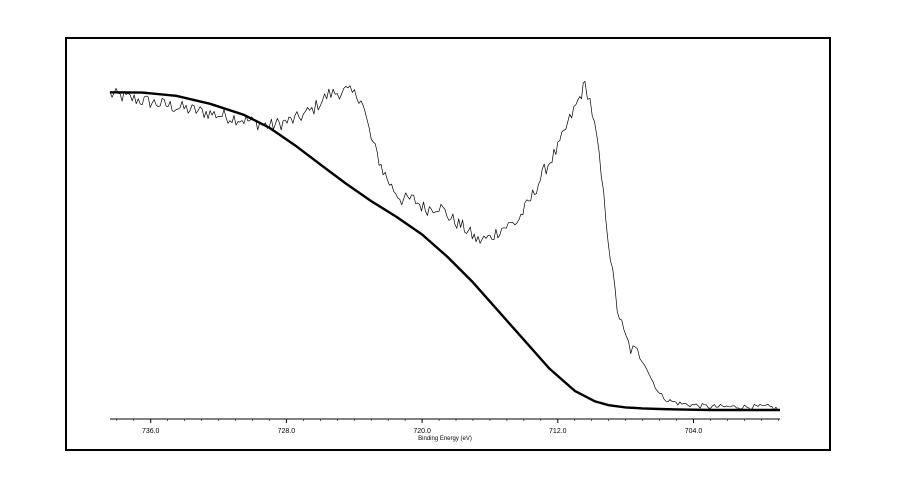 The height and width of the screenshot is (493, 900). Describe the element at coordinates (151, 431) in the screenshot. I see `x-tick-label: 736.0` at that location.